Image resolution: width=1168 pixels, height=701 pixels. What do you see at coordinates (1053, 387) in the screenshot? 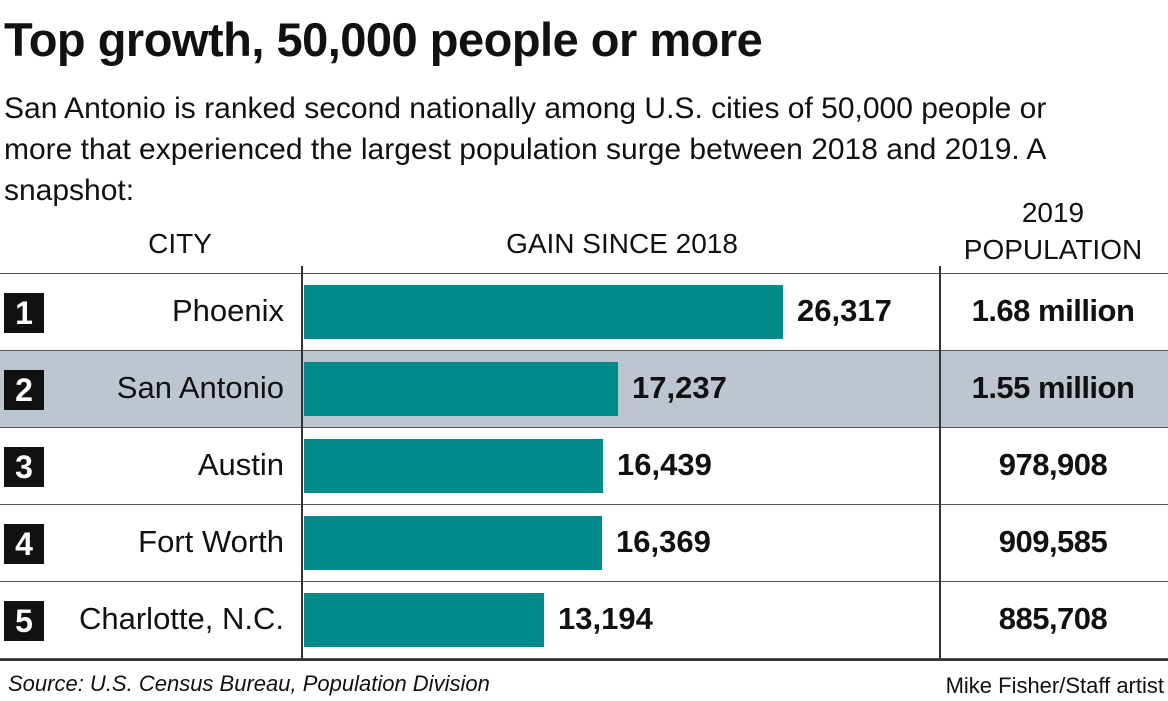
I see `population-value: 1.55 million` at bounding box center [1053, 387].